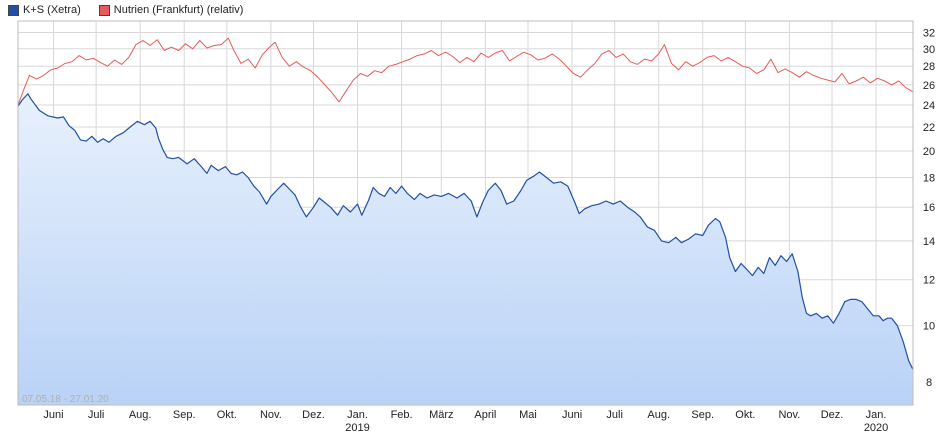 Image resolution: width=940 pixels, height=434 pixels. What do you see at coordinates (929, 152) in the screenshot?
I see `y-tick-label: 20` at bounding box center [929, 152].